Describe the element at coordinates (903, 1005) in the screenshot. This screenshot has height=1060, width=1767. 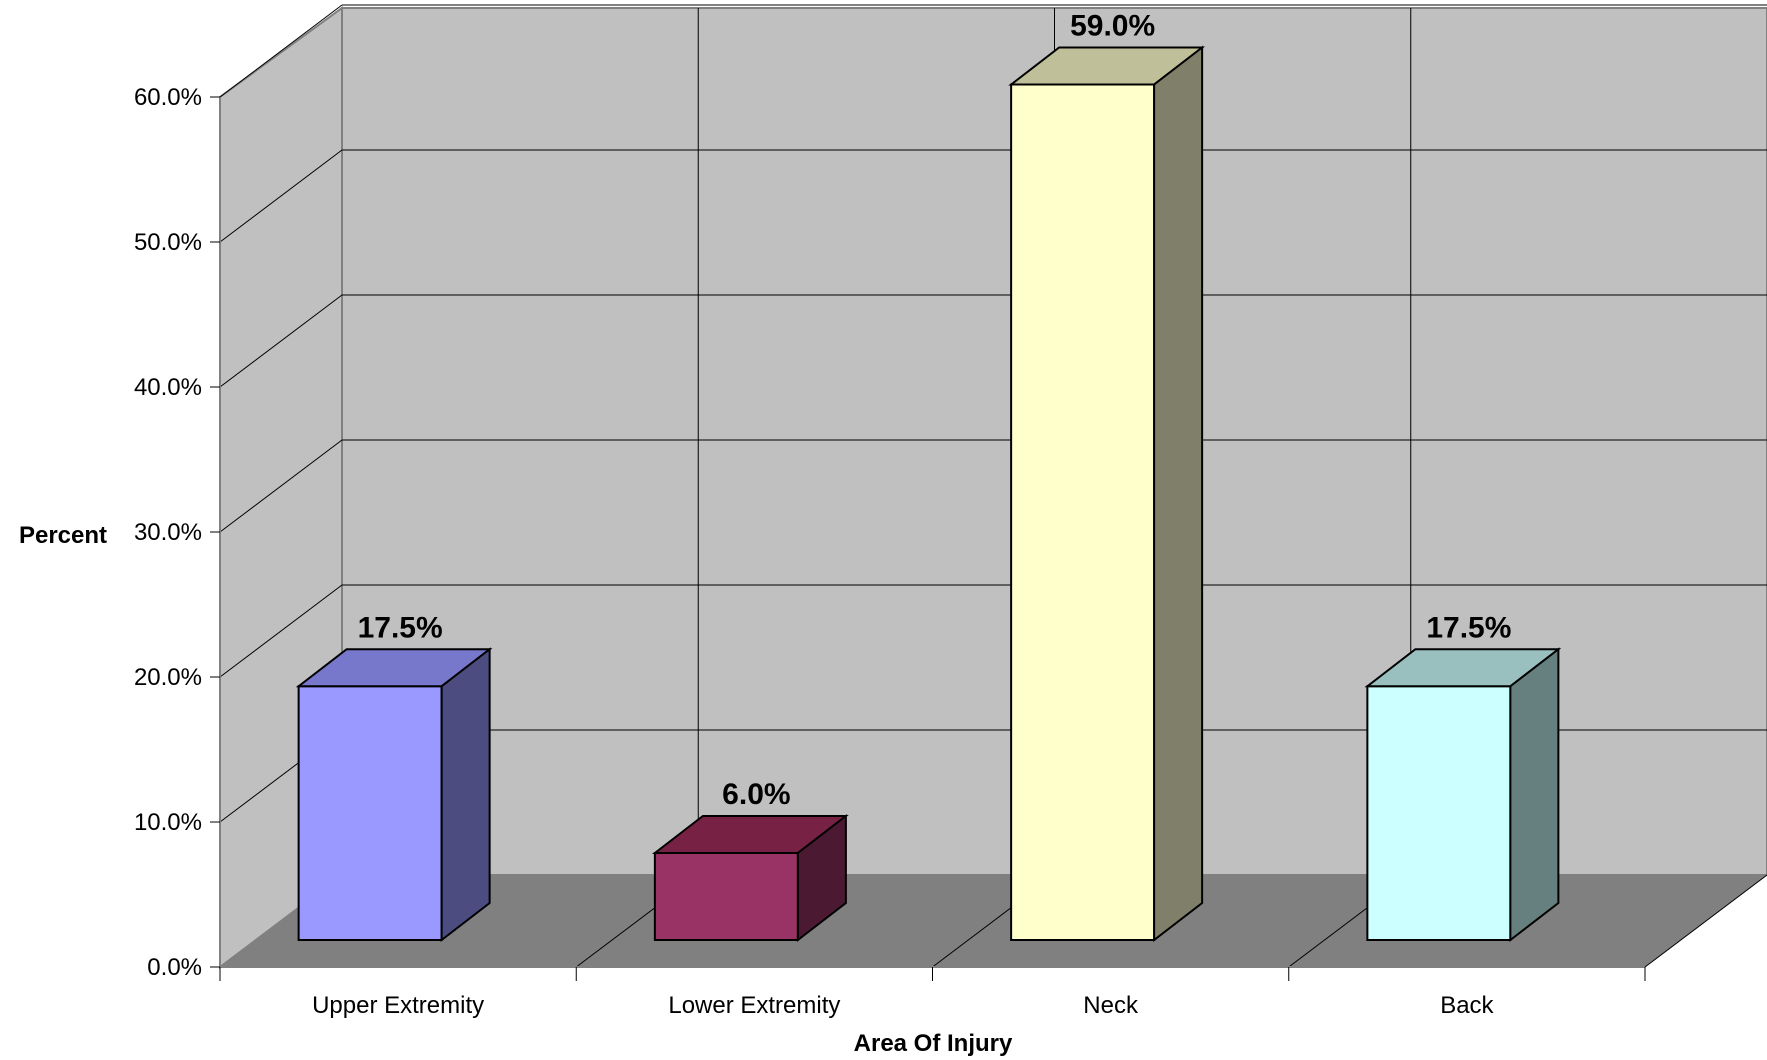
I see `x-tick-labels: Upper Extremity Lower Extremity Neck Back` at that location.